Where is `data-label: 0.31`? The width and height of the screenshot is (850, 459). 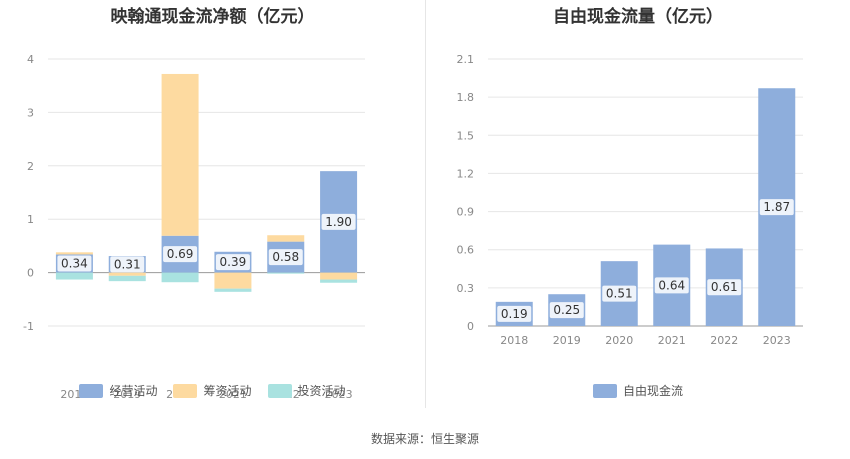 data-label: 0.31 is located at coordinates (127, 264).